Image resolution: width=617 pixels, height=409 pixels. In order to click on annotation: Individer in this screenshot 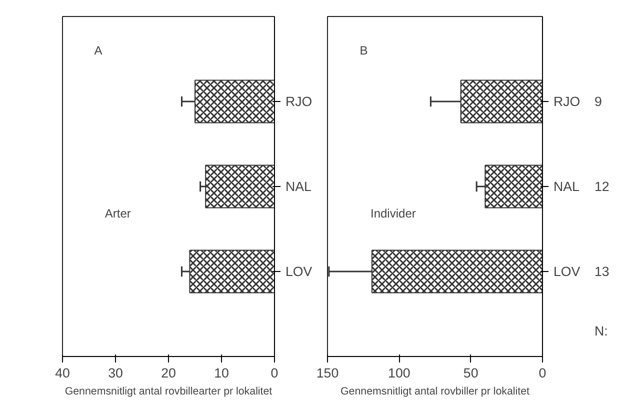, I will do `click(393, 213)`.